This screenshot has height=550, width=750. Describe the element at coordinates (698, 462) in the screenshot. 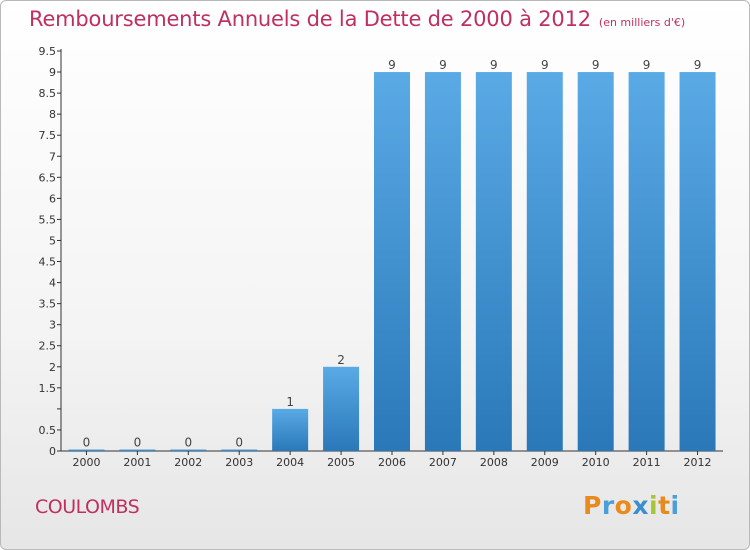

I see `x-tick-label: 2012` at that location.